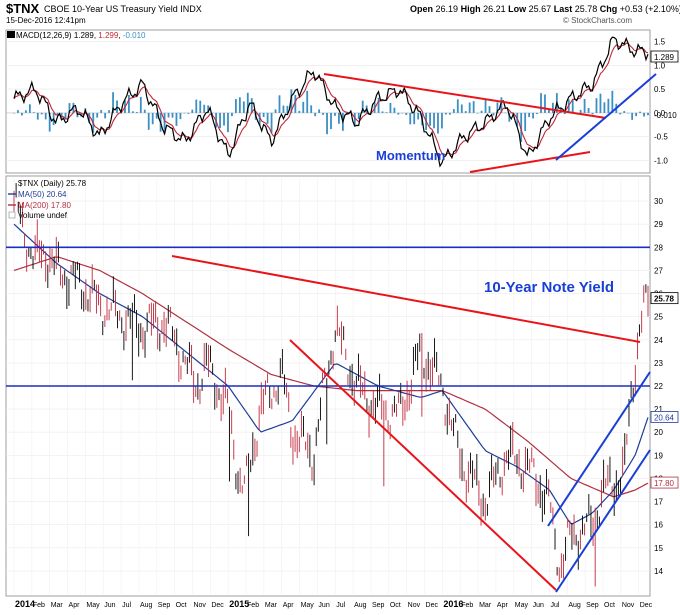 This screenshot has height=615, width=680. I want to click on macd-support-line, so click(606, 117).